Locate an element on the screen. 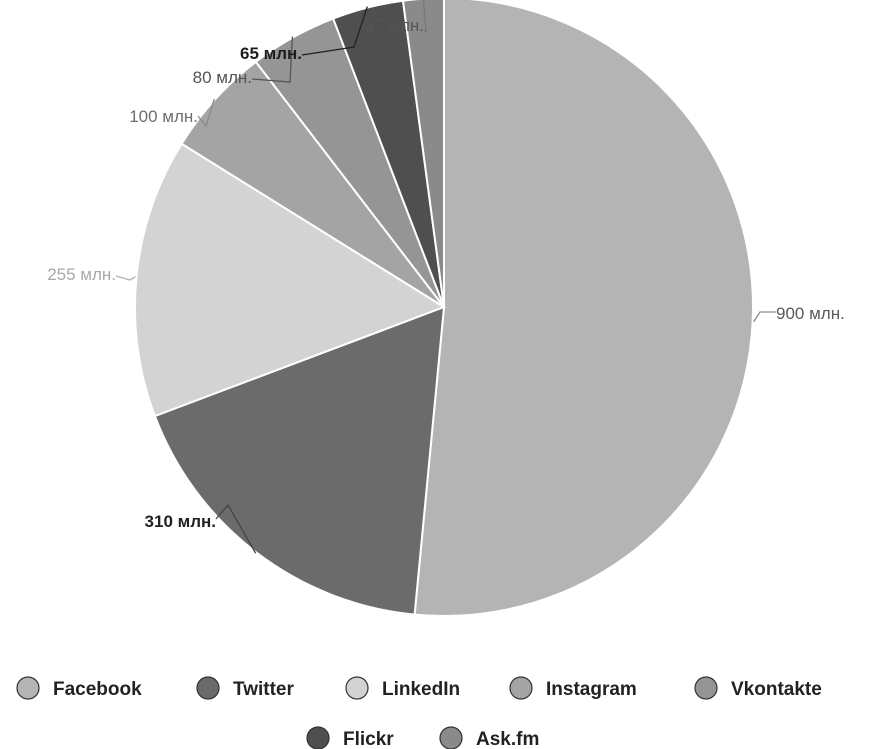  legend-item-flickr: Flickr is located at coordinates (350, 737).